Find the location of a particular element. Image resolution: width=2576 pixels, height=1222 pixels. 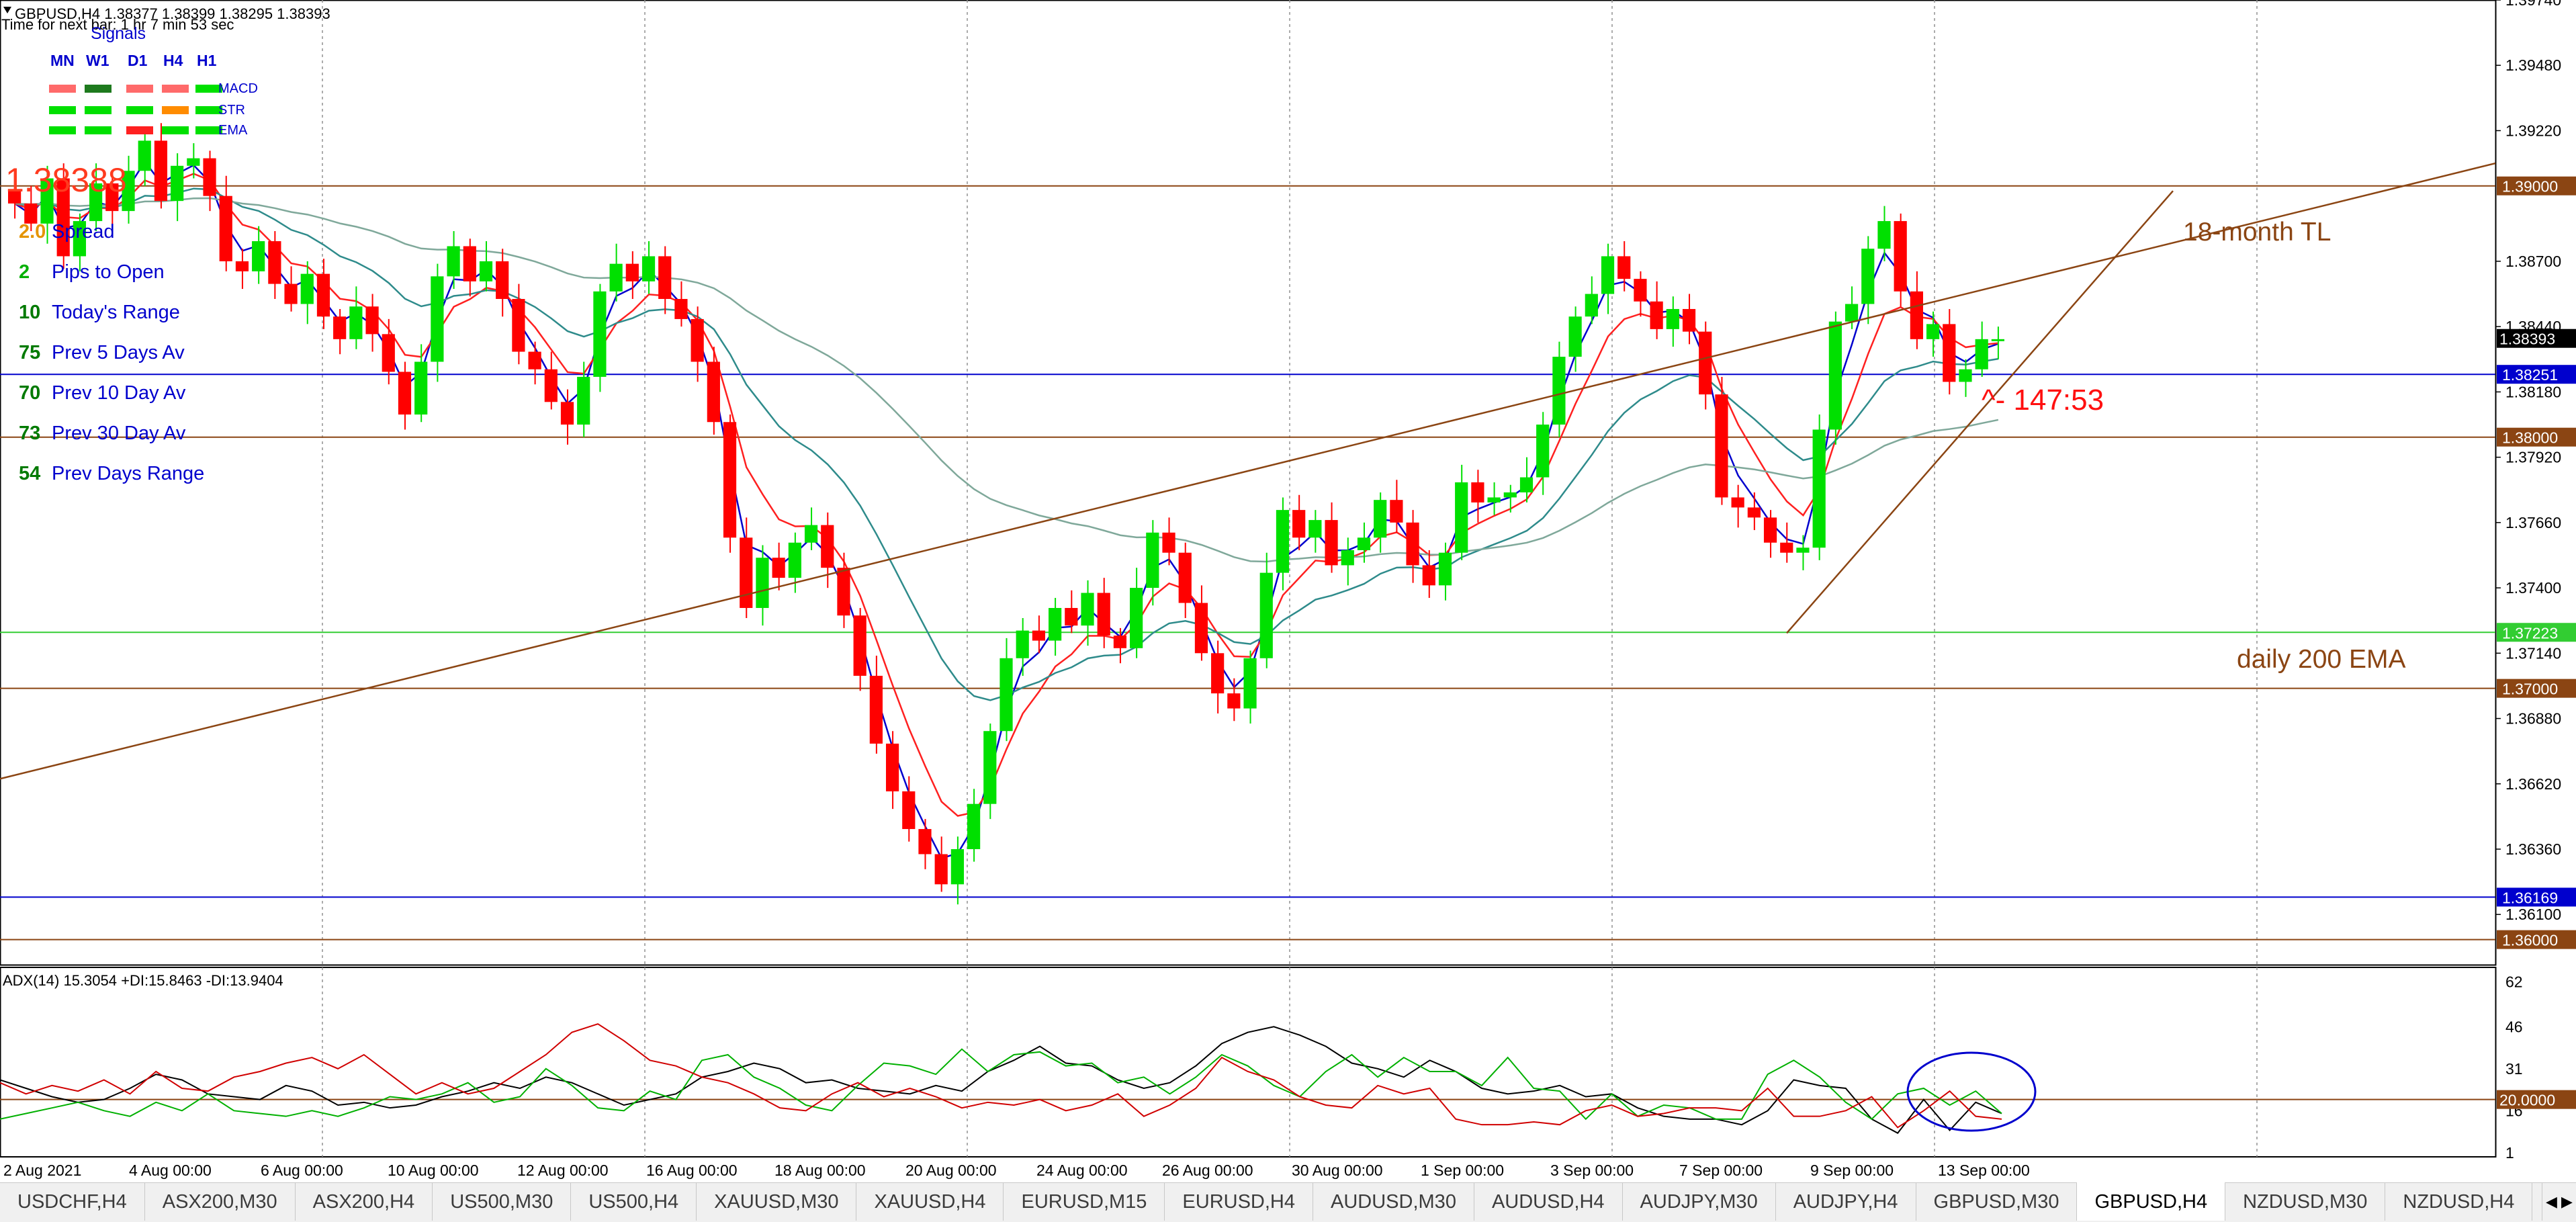

price-tick-label: 1.39740 is located at coordinates (2533, 4).